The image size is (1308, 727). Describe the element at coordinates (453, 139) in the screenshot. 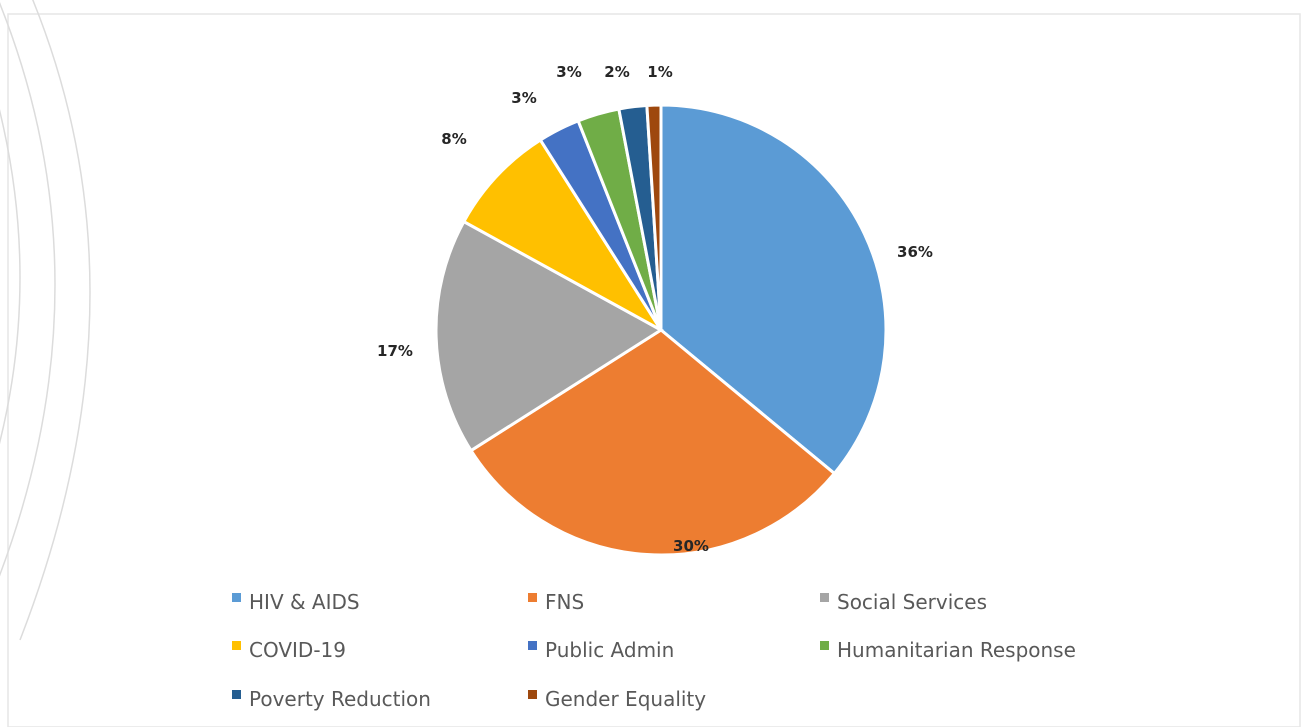

I see `data-label: 8%` at that location.